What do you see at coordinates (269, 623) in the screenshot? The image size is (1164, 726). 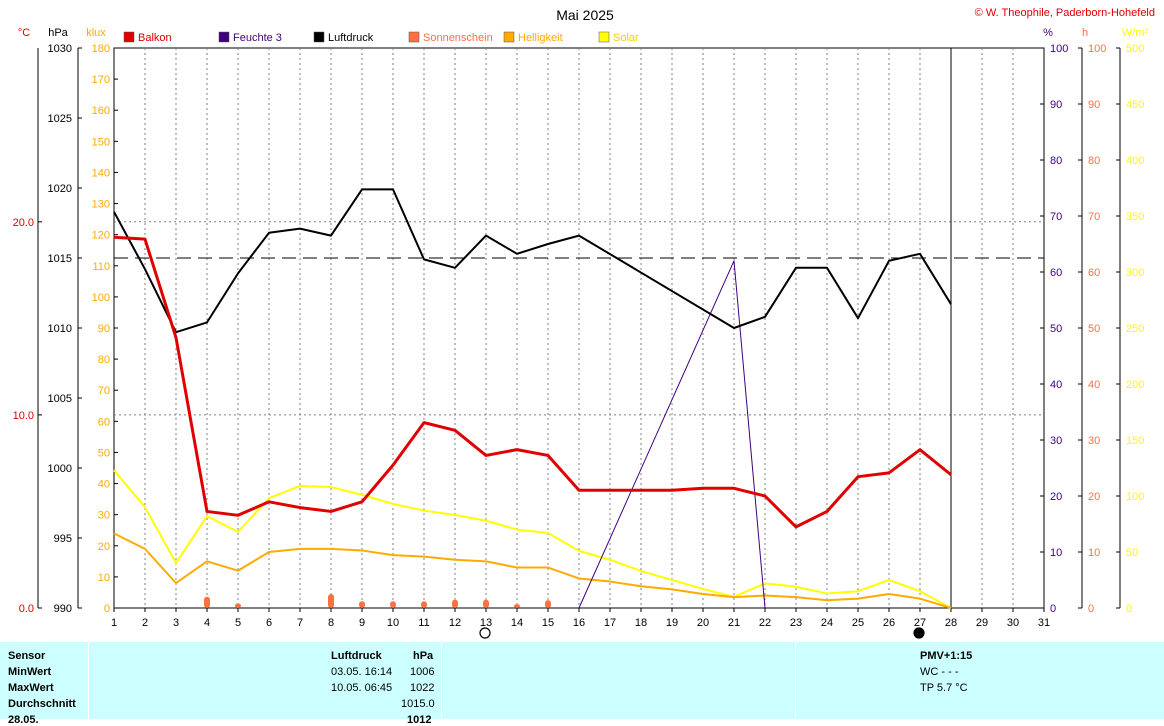 I see `x-tick-label: 6` at bounding box center [269, 623].